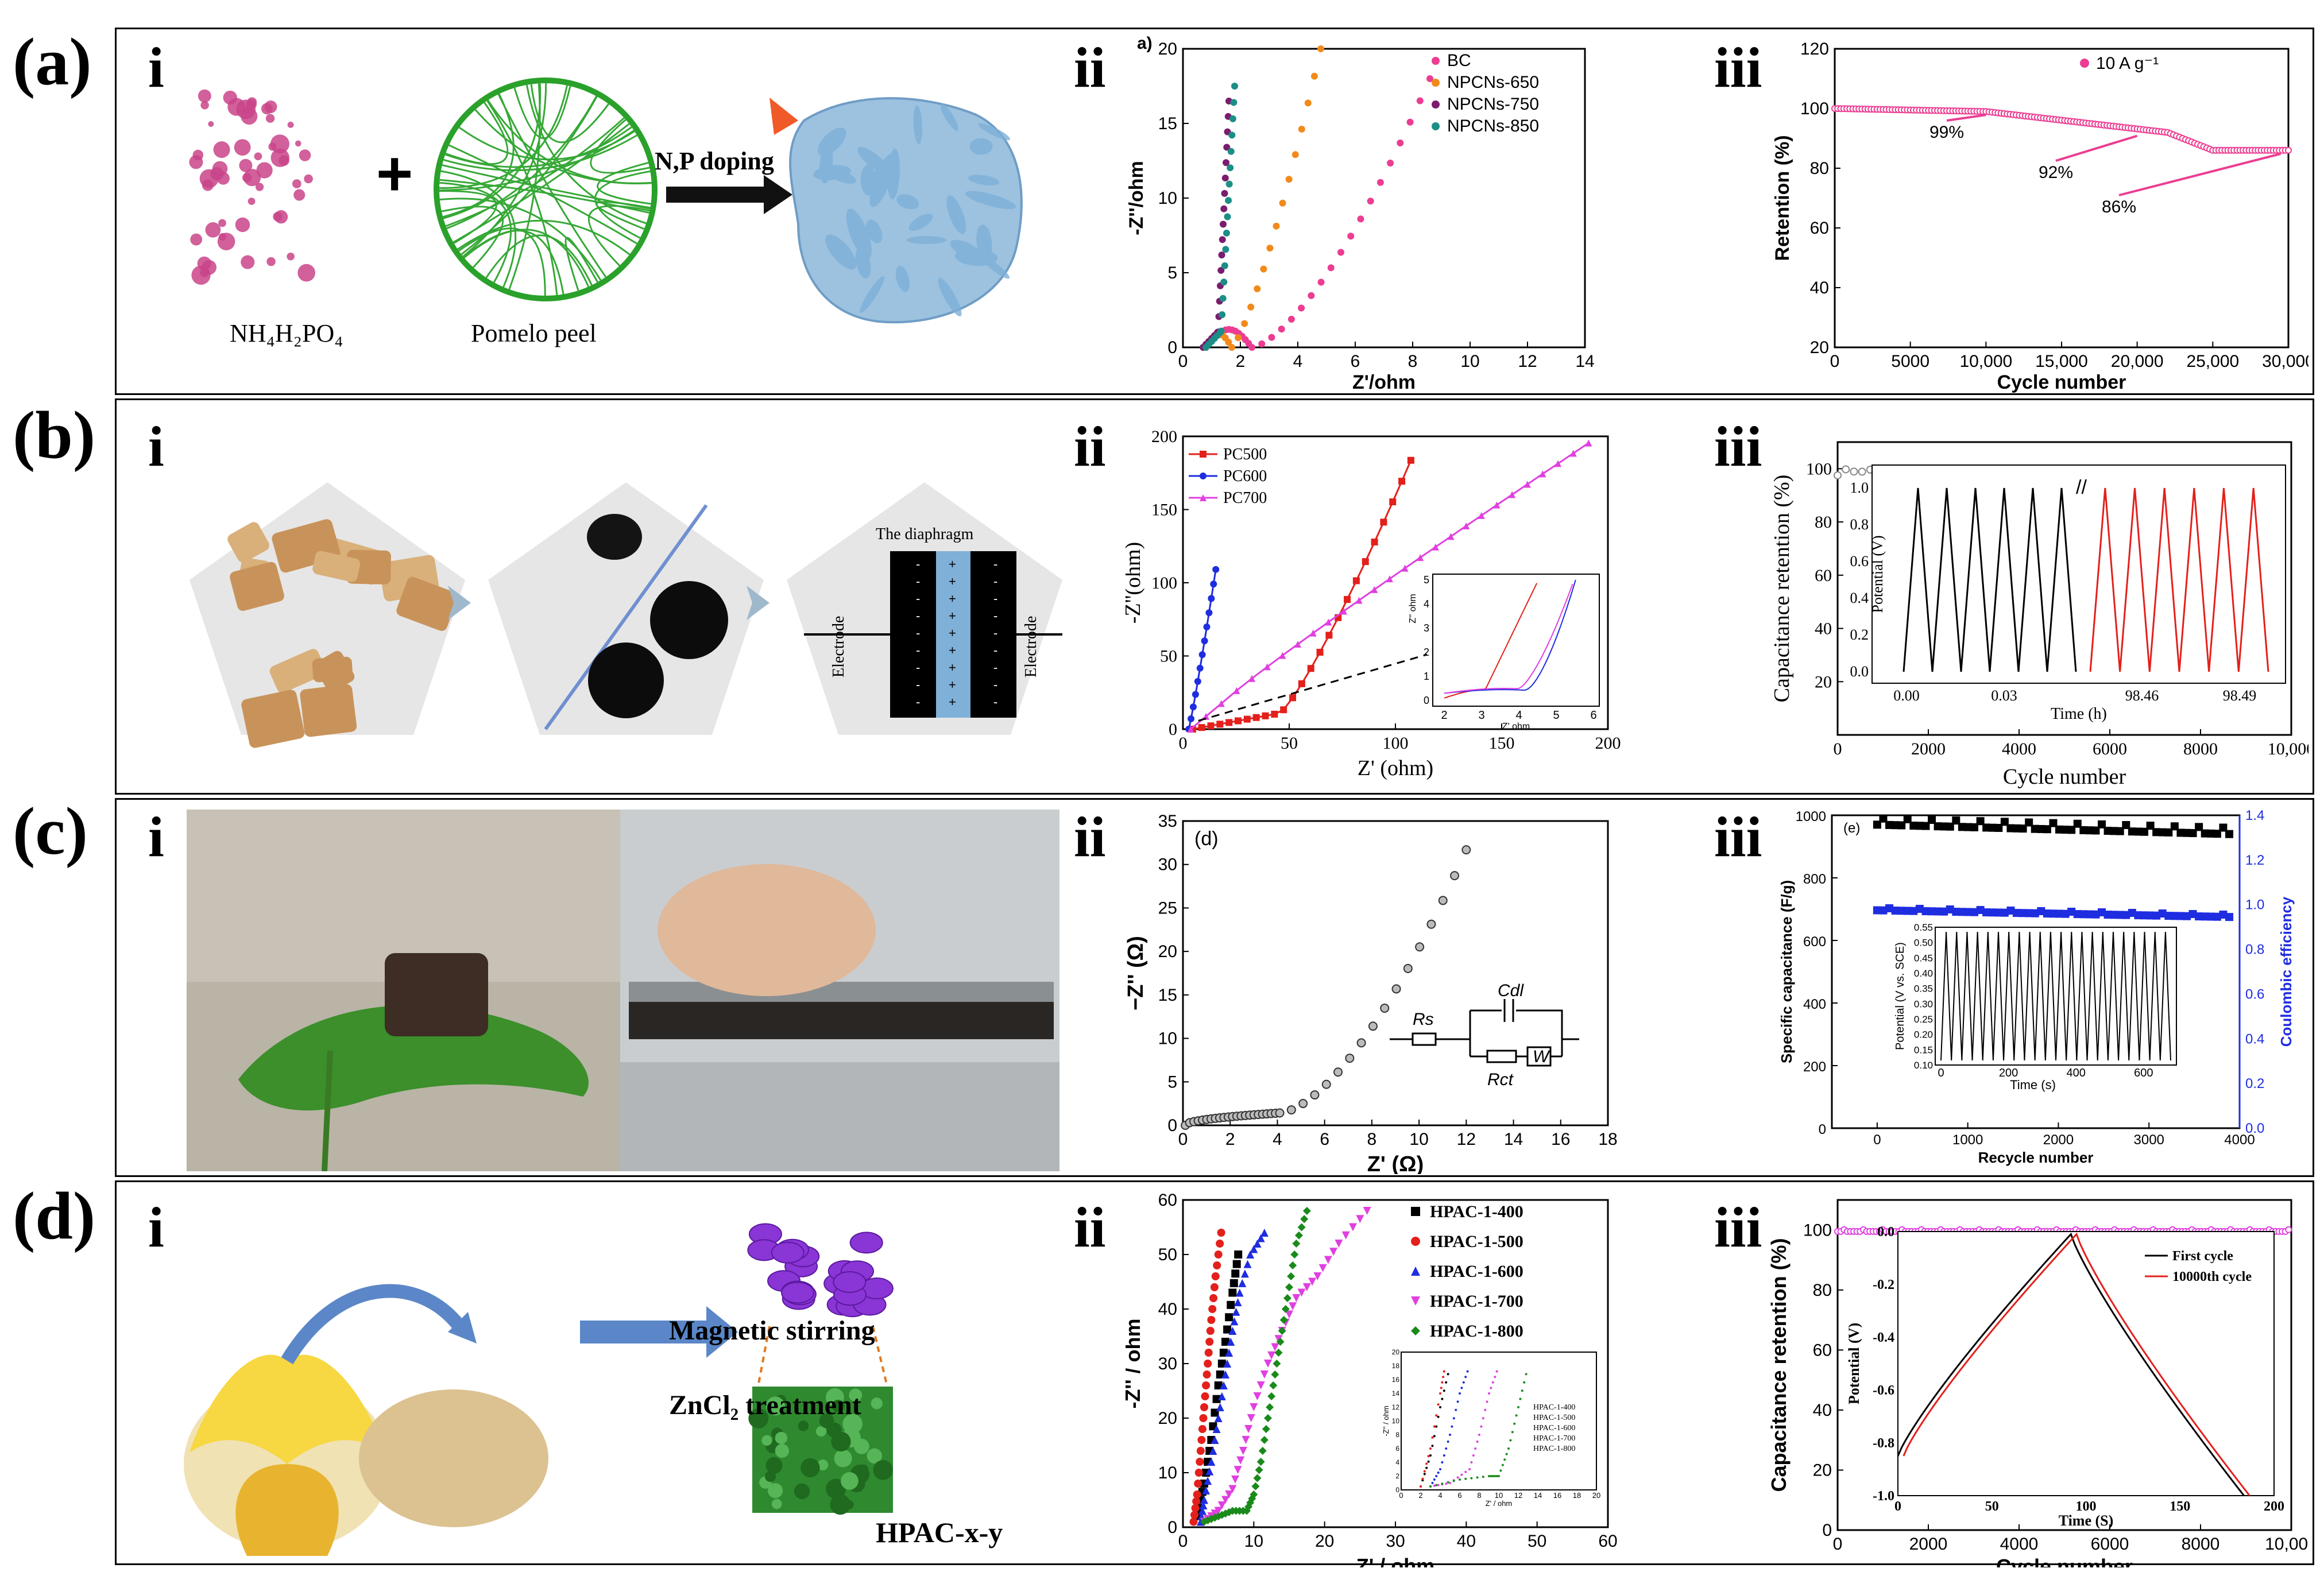  What do you see at coordinates (373, 1324) in the screenshot?
I see `curved-arrow-icon` at bounding box center [373, 1324].